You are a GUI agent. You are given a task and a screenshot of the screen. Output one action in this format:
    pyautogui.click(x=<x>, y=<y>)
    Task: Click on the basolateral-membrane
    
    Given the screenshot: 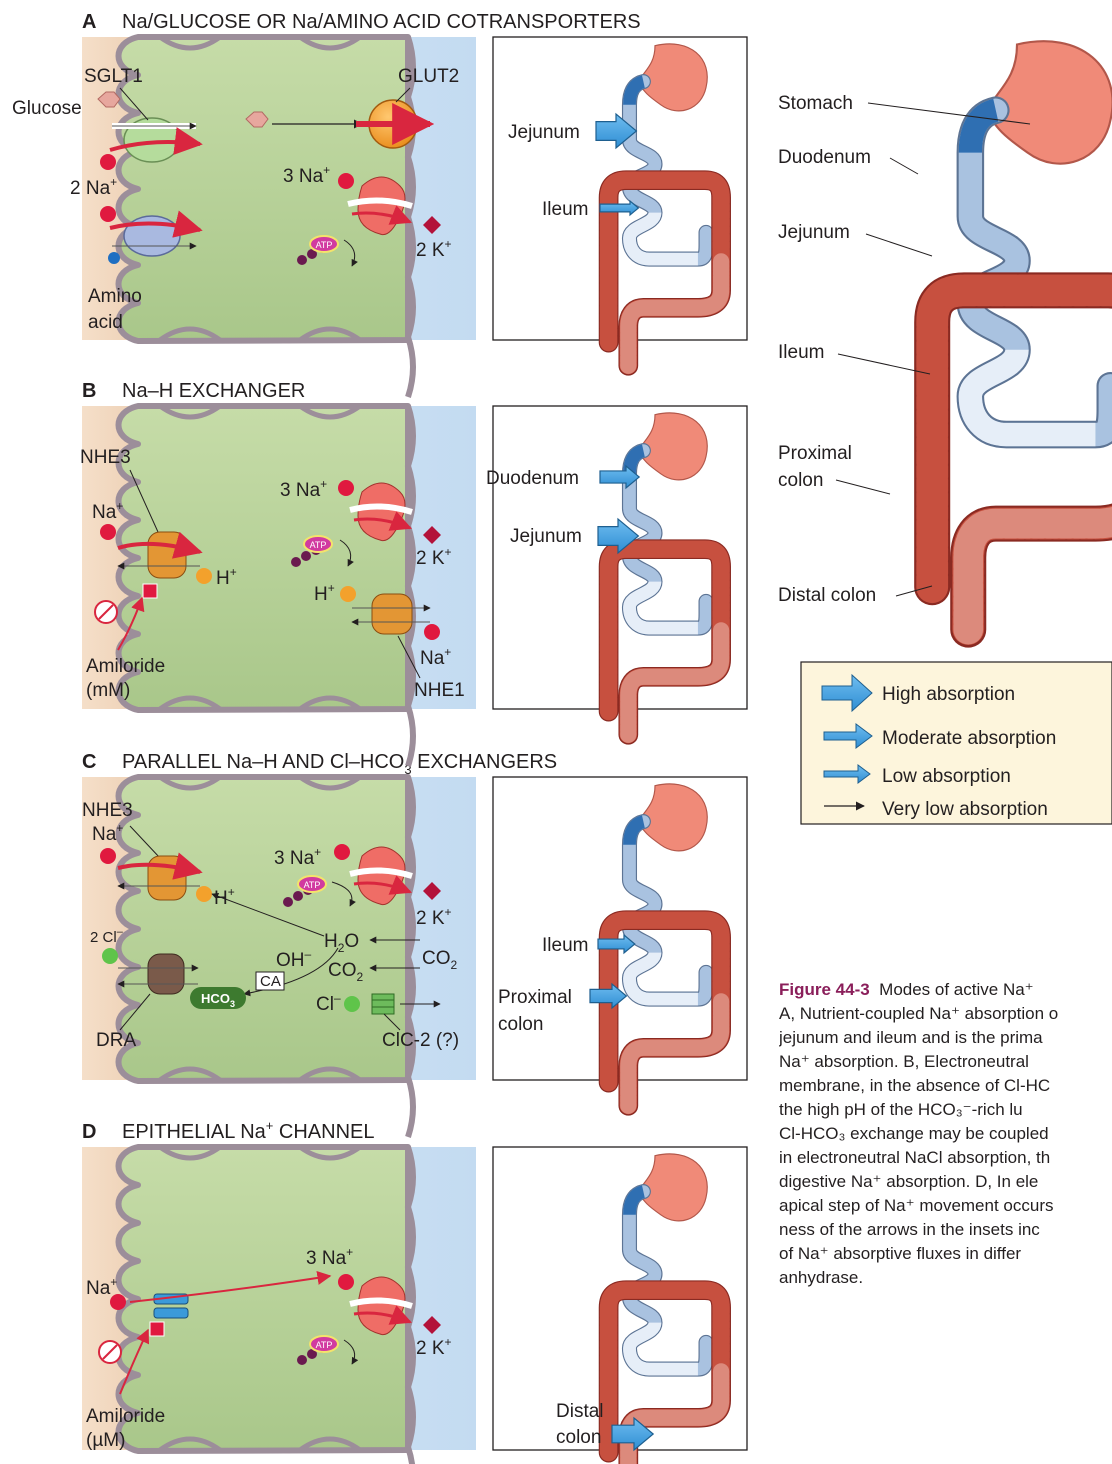 What is the action you would take?
    pyautogui.click(x=410, y=586)
    